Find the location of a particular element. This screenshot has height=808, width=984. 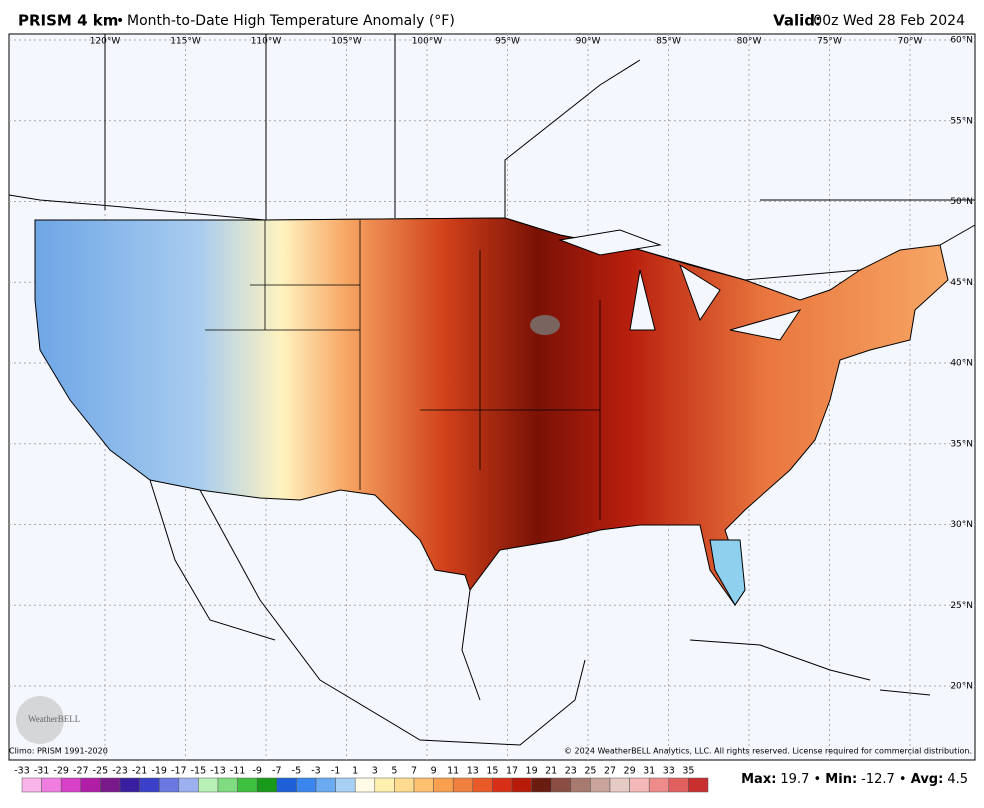

stats-line: Max: 19.7 • Min: -12.7 • Avg: 4.5 is located at coordinates (854, 779).